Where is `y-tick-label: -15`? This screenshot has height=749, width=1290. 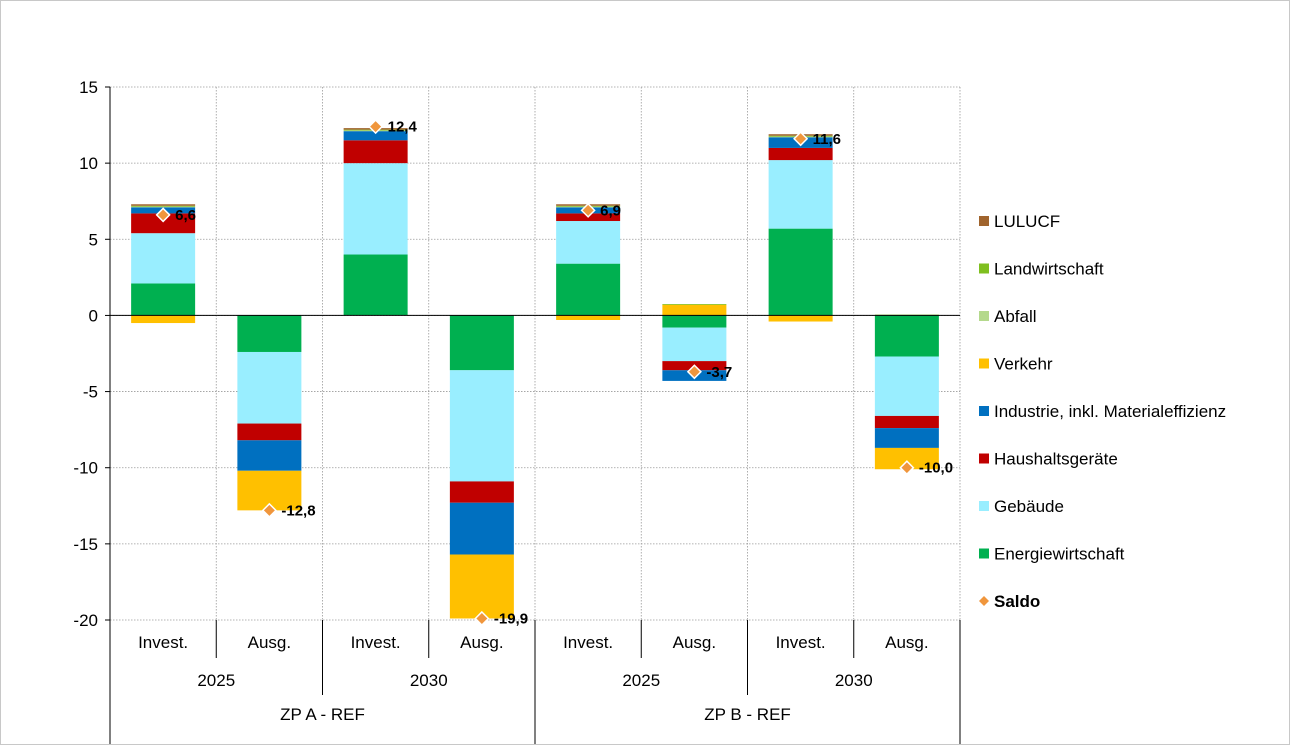
y-tick-label: -15 is located at coordinates (85, 544).